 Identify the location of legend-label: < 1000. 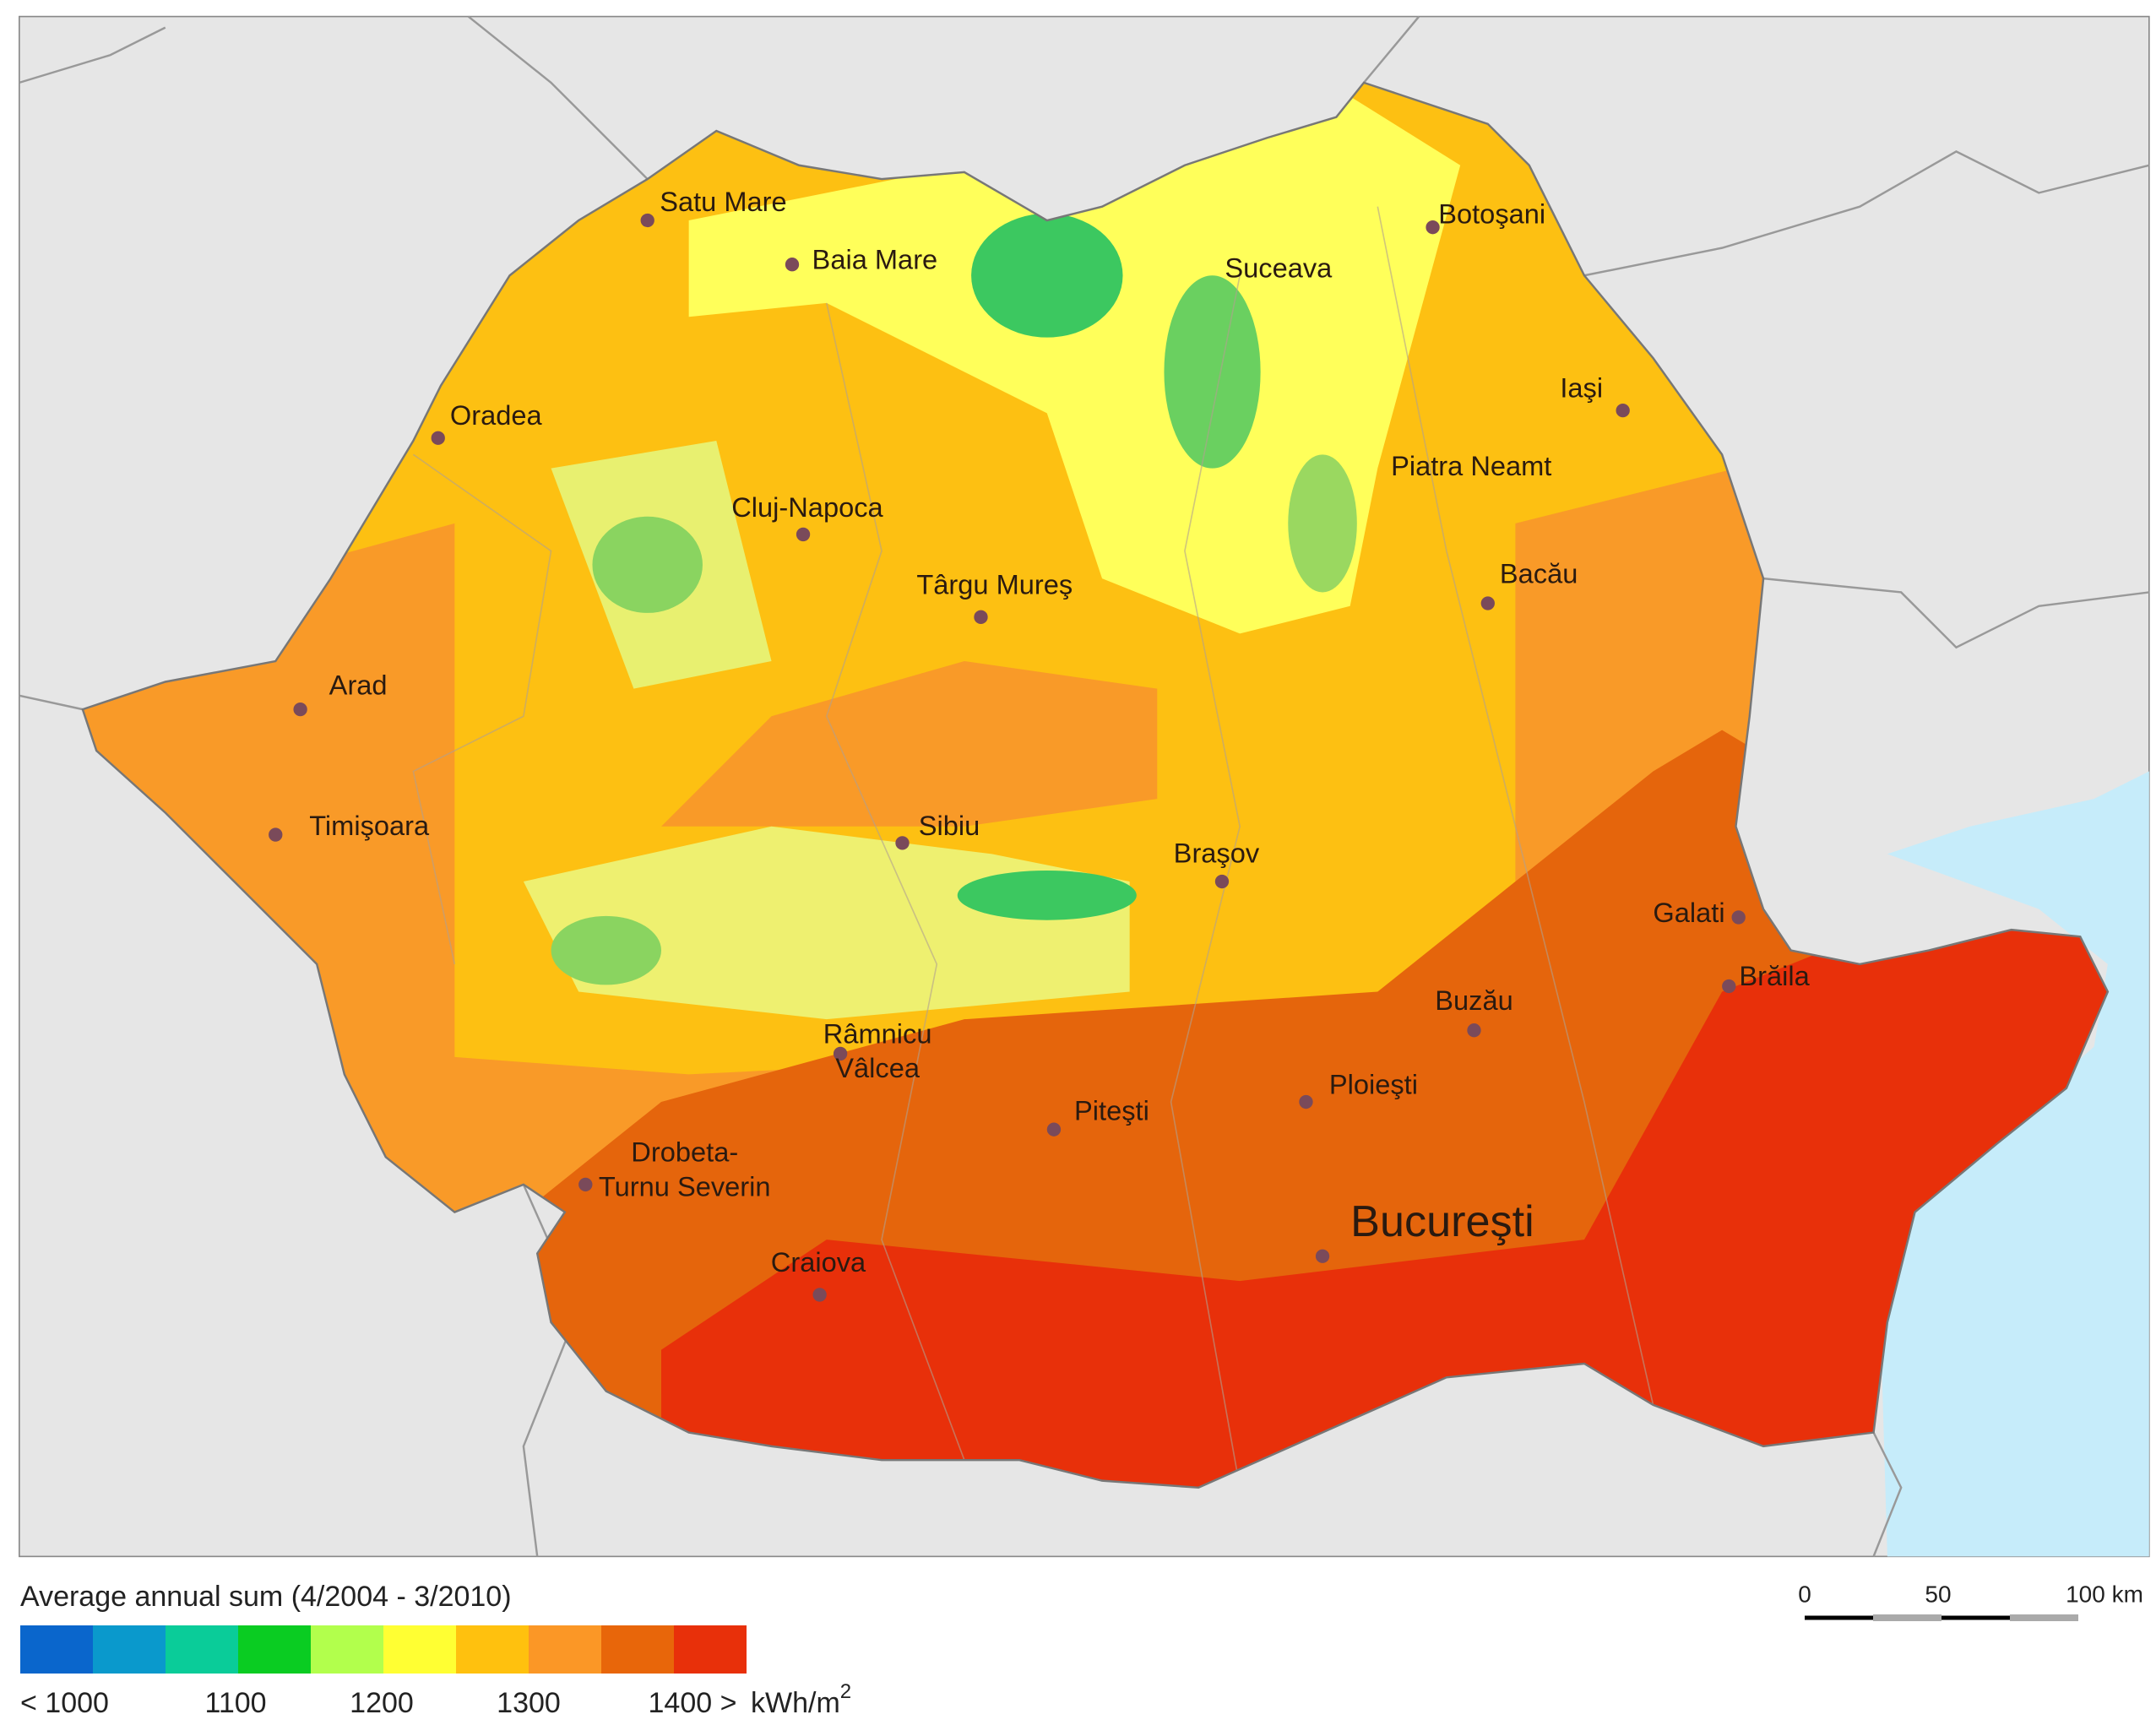
(64, 1703).